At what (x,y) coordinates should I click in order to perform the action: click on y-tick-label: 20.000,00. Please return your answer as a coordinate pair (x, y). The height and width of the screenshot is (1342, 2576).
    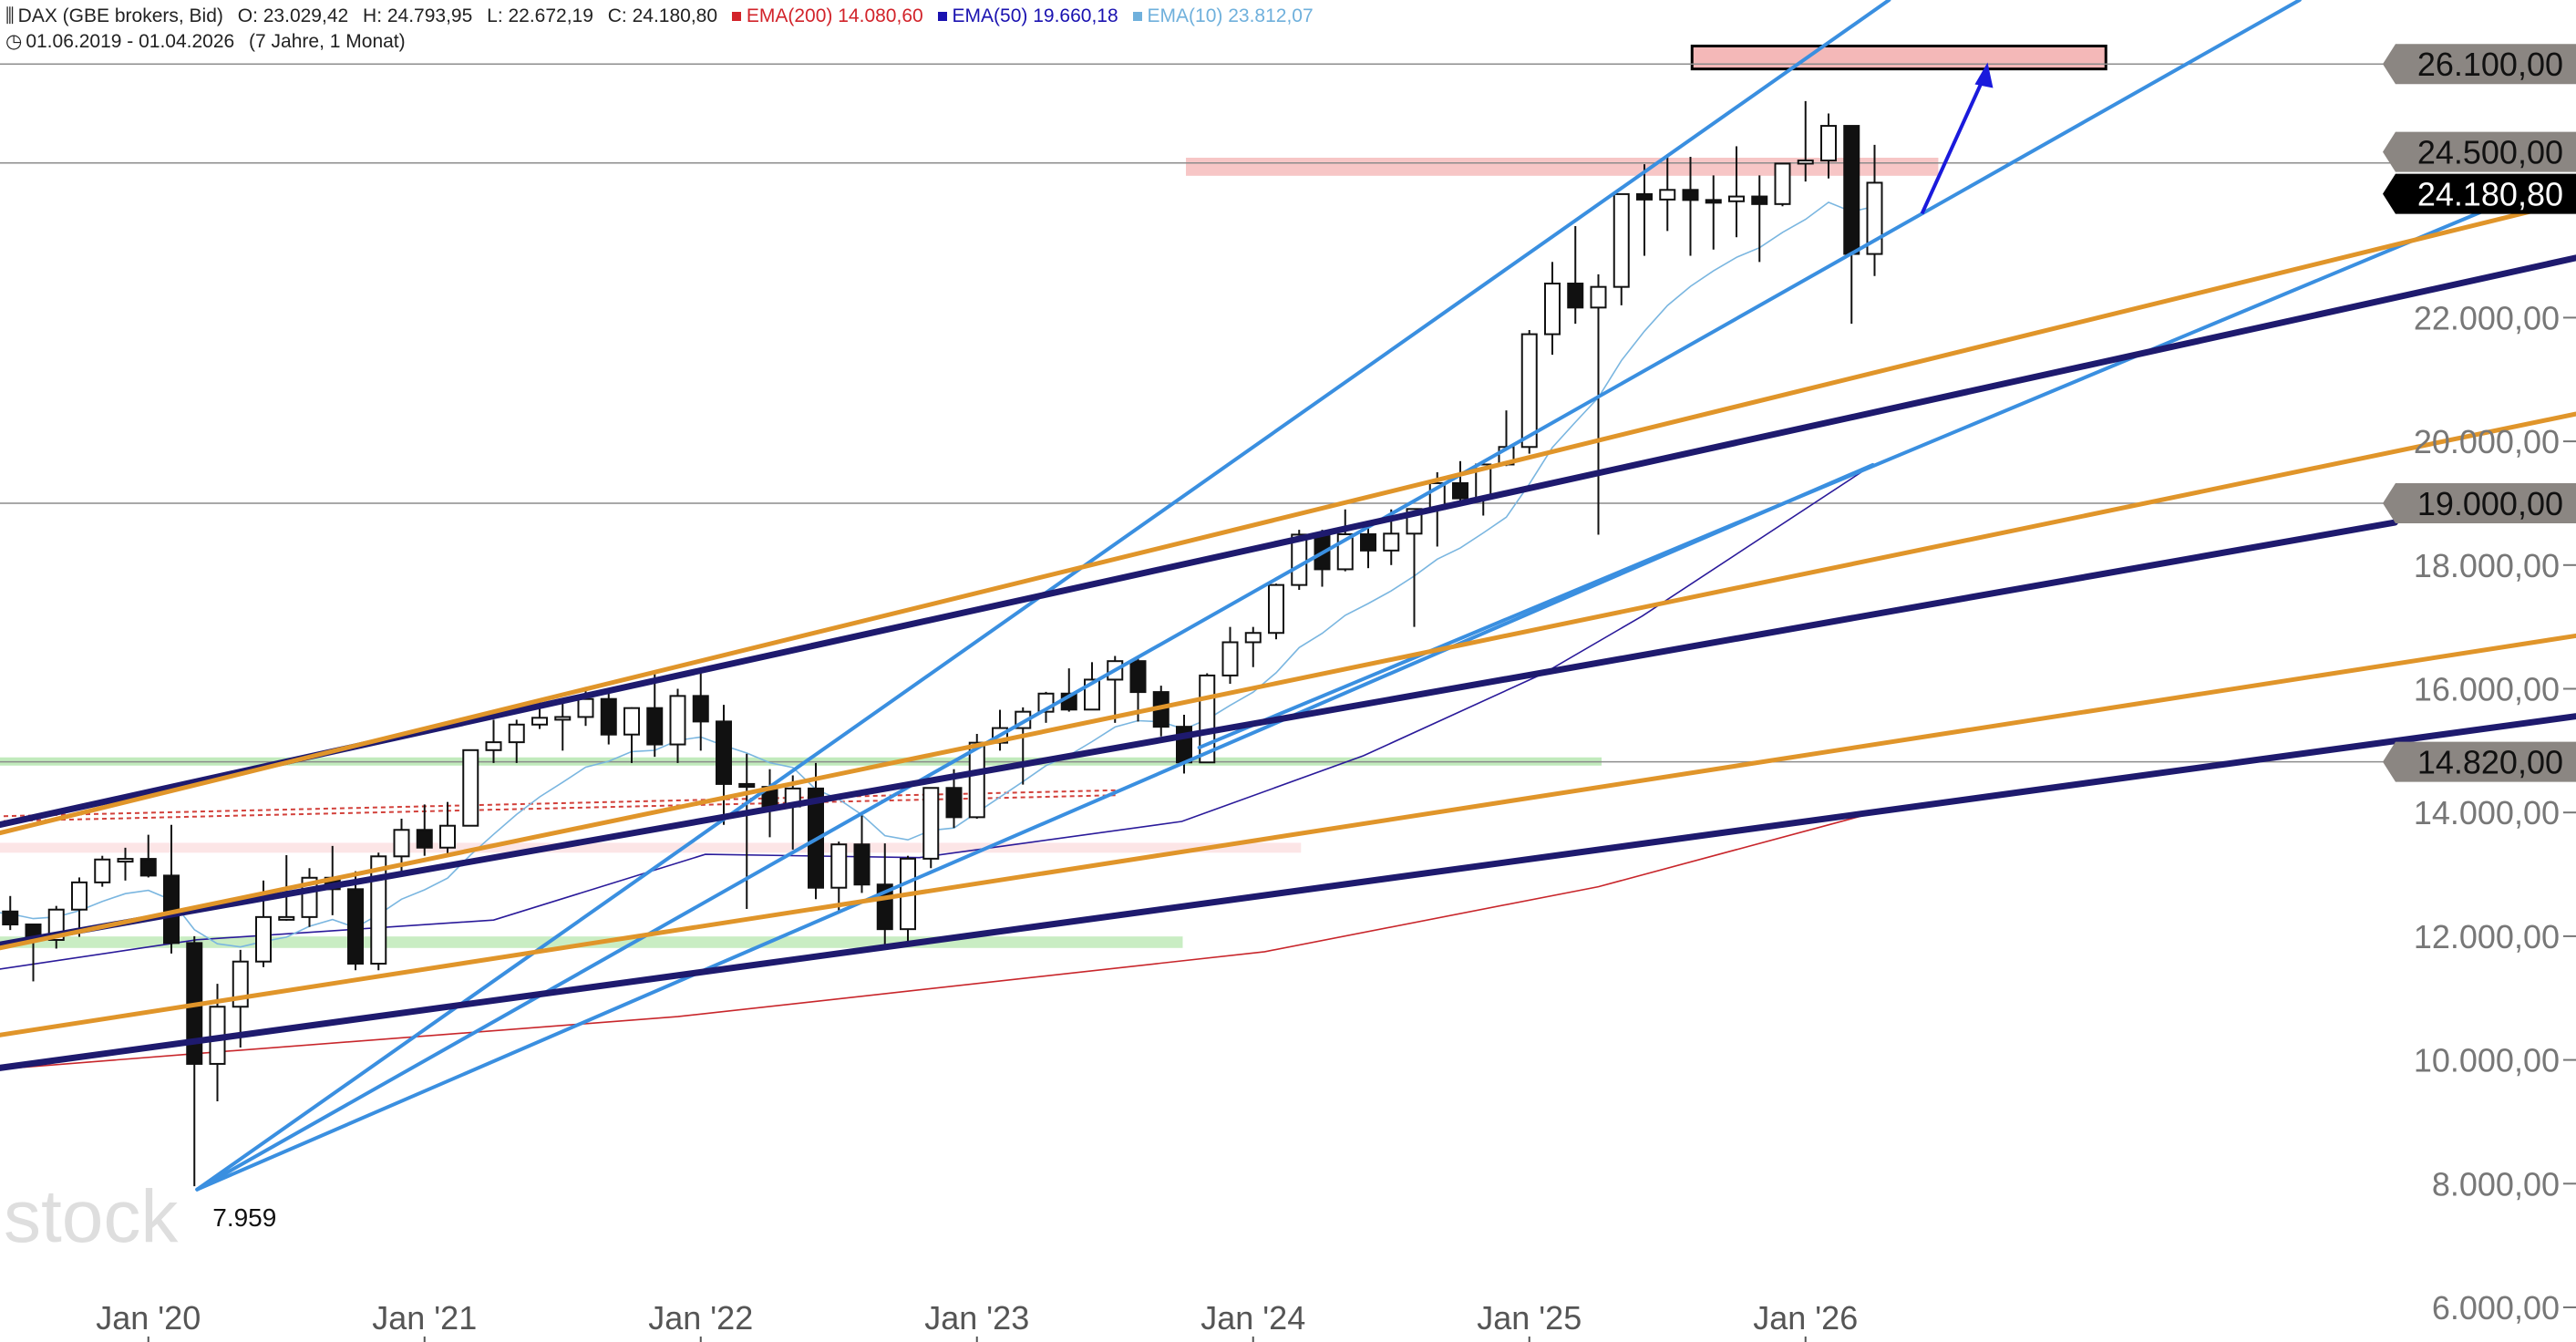
    Looking at the image, I should click on (2487, 441).